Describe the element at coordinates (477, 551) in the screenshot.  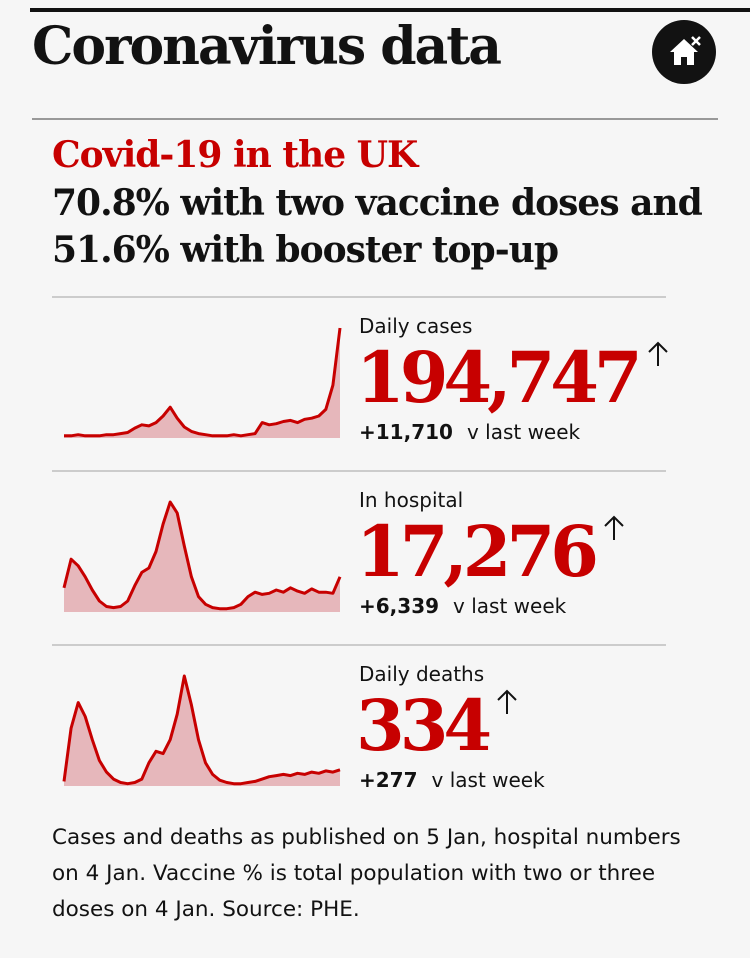
I see `stat-value: 17,276` at that location.